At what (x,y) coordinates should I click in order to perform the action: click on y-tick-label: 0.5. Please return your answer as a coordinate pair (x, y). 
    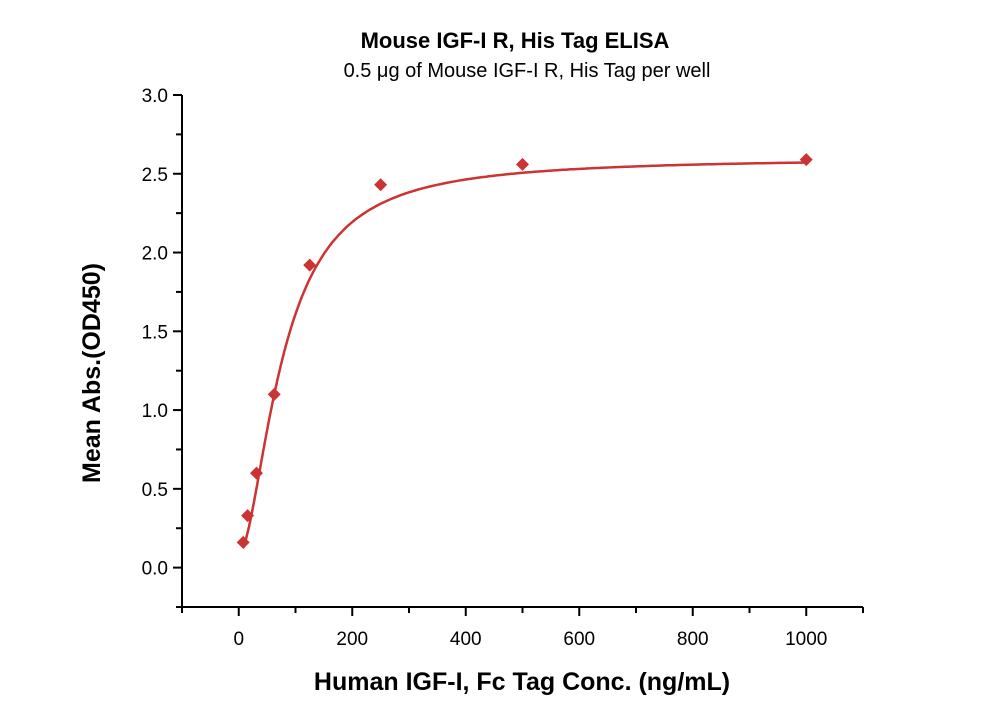
    Looking at the image, I should click on (155, 490).